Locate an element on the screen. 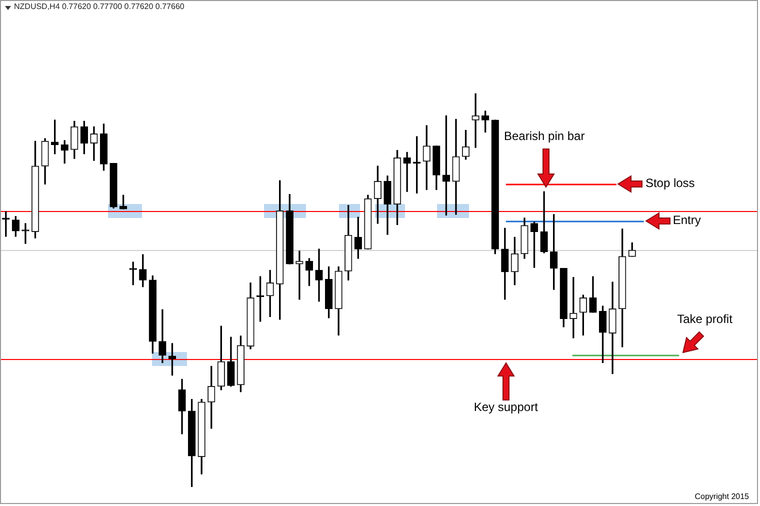 This screenshot has width=760, height=506. annotation: Bearish pin bar is located at coordinates (544, 136).